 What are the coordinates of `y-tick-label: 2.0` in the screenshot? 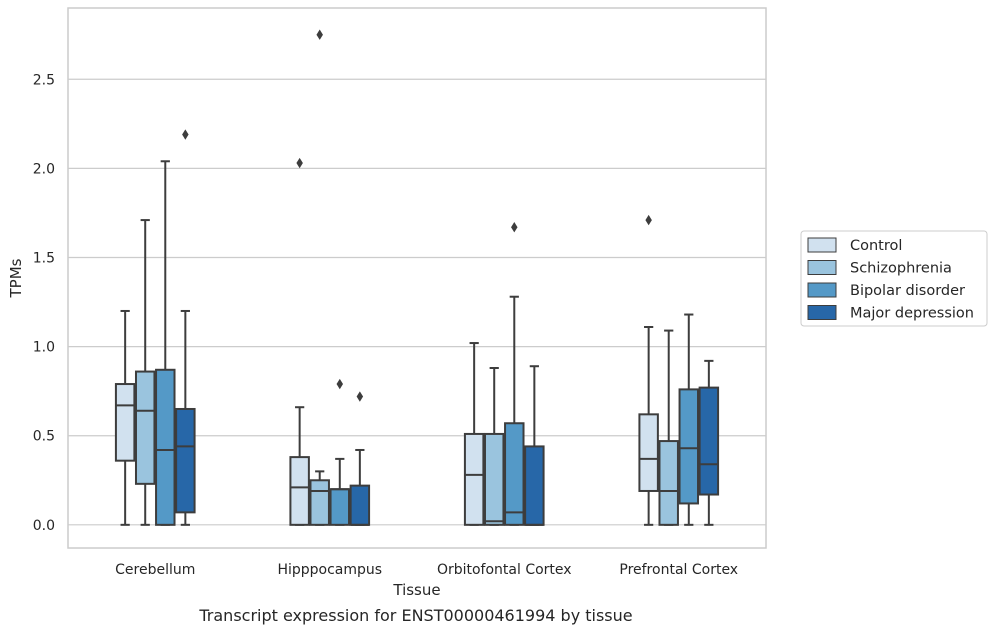 It's located at (44, 169).